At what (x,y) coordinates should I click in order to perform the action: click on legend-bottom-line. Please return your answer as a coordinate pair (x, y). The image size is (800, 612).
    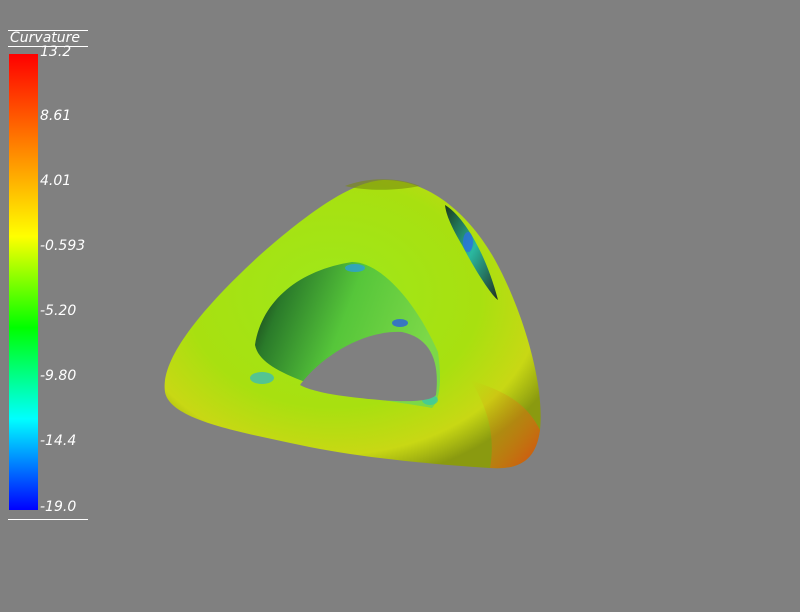
    Looking at the image, I should click on (48, 519).